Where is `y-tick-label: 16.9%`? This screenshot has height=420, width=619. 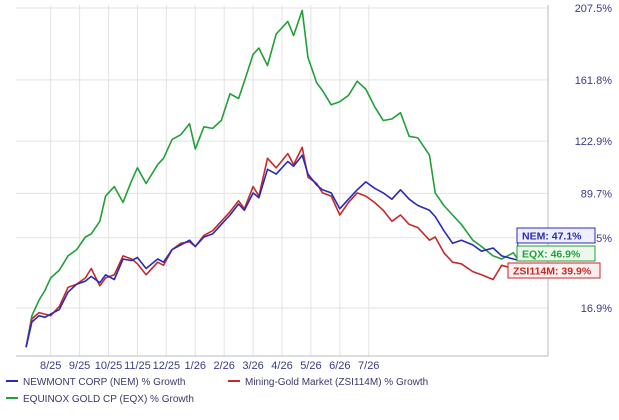 y-tick-label: 16.9% is located at coordinates (596, 309).